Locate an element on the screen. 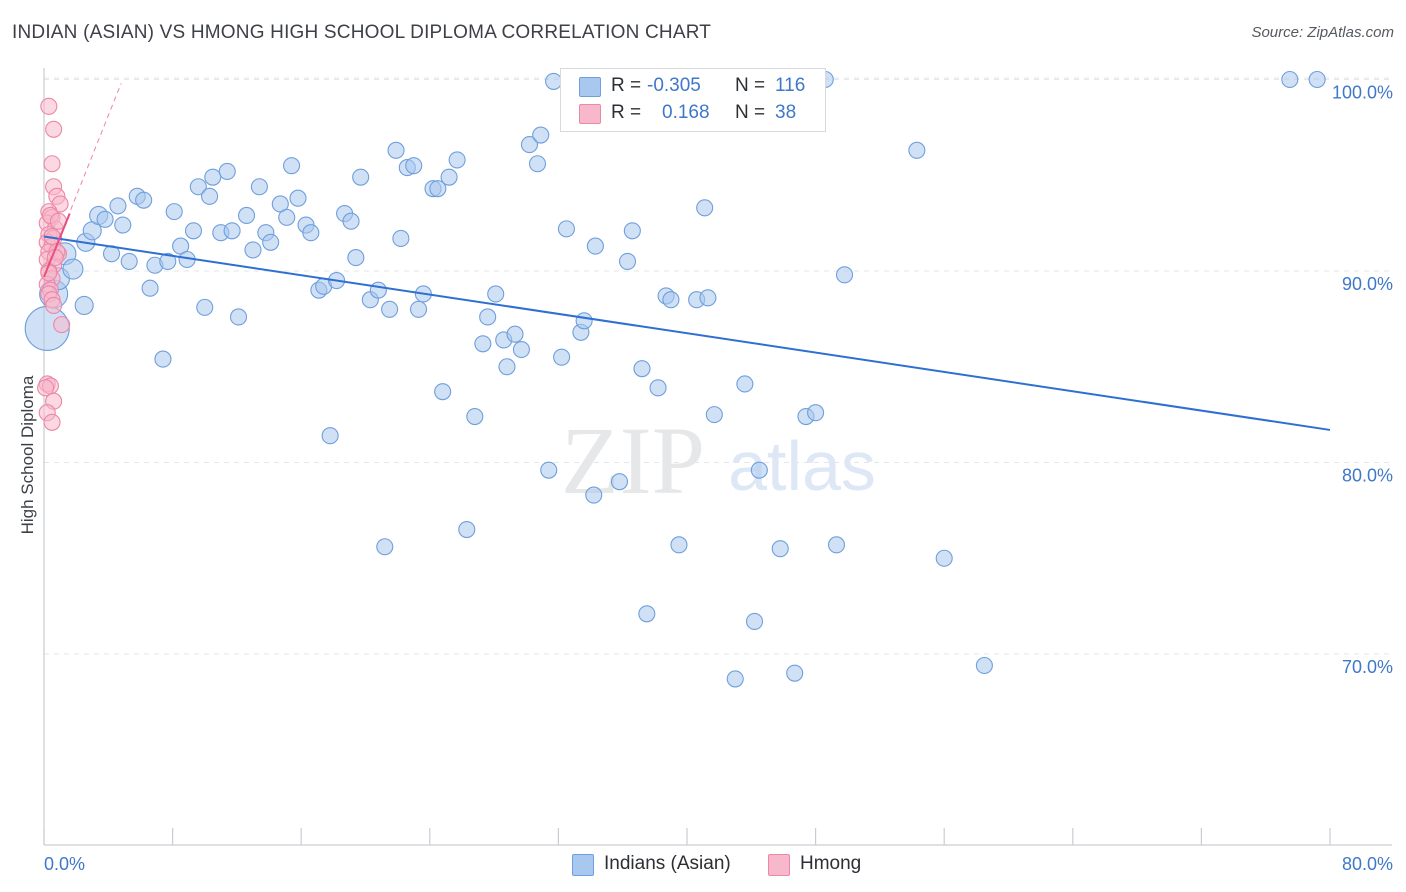 Image resolution: width=1406 pixels, height=892 pixels. watermark-atlas: atlas is located at coordinates (802, 466).